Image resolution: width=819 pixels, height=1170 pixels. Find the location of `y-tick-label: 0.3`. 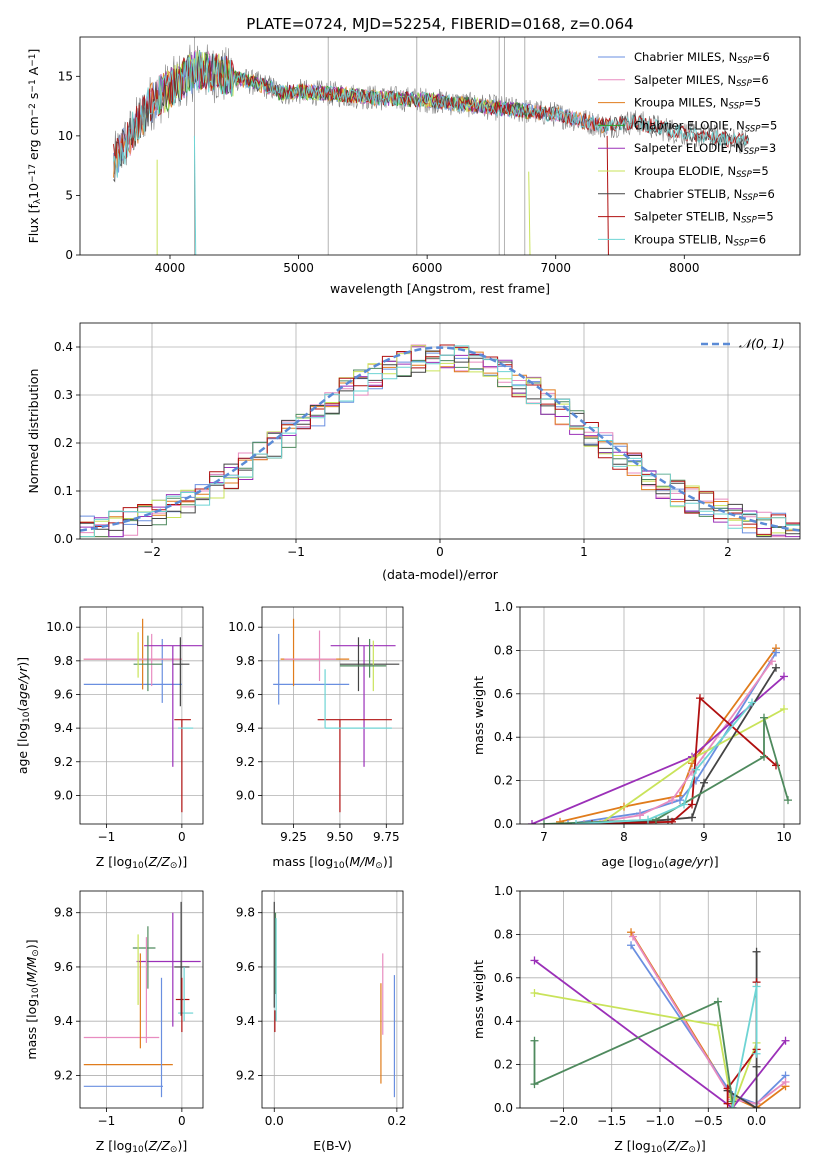

y-tick-label: 0.3 is located at coordinates (63, 395).